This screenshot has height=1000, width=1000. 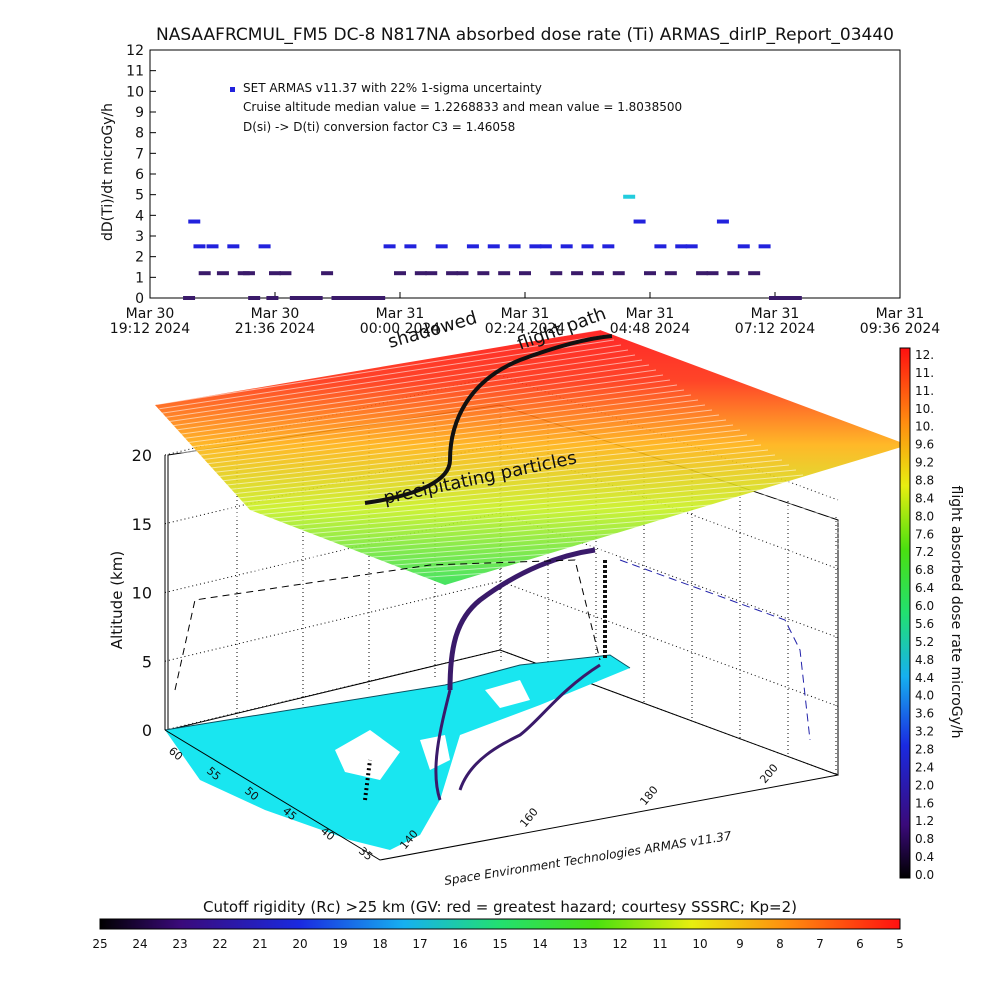 I want to click on colorbar-tick-label: 8.4, so click(x=924, y=498).